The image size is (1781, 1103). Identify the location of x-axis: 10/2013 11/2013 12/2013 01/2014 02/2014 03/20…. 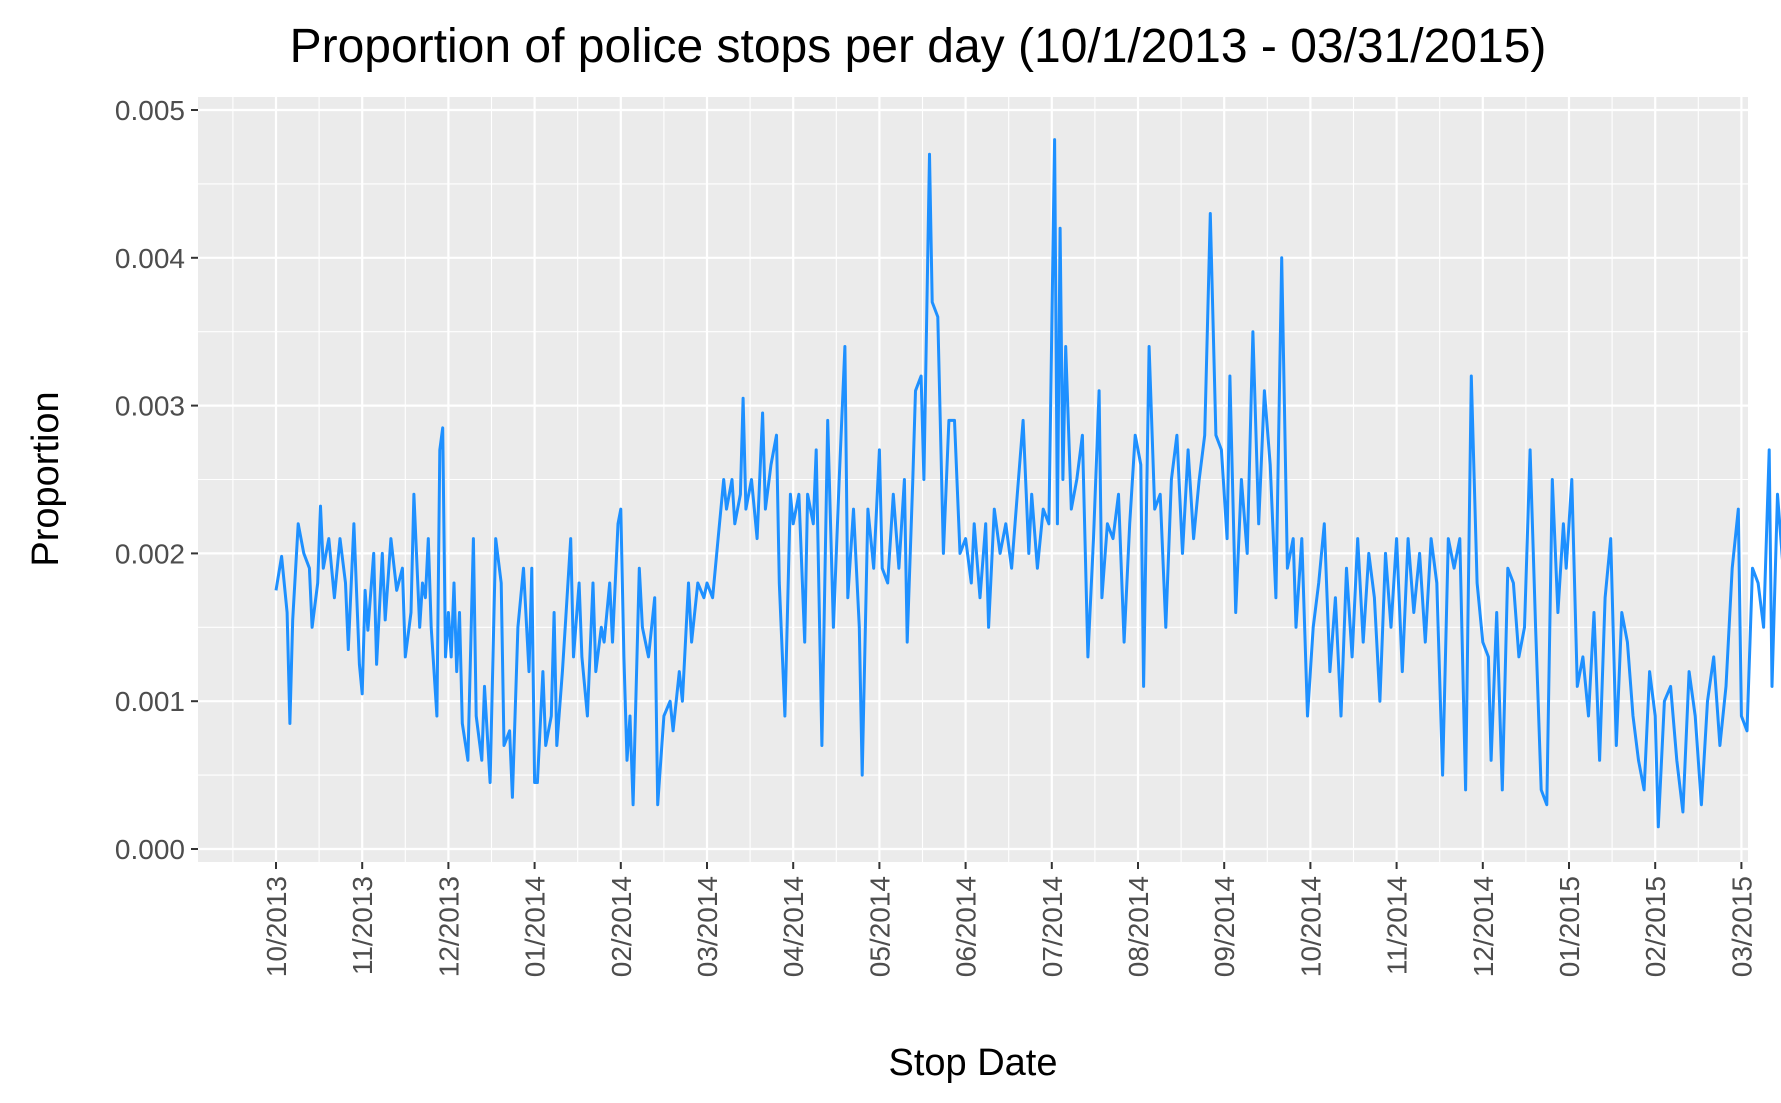
(1009, 919).